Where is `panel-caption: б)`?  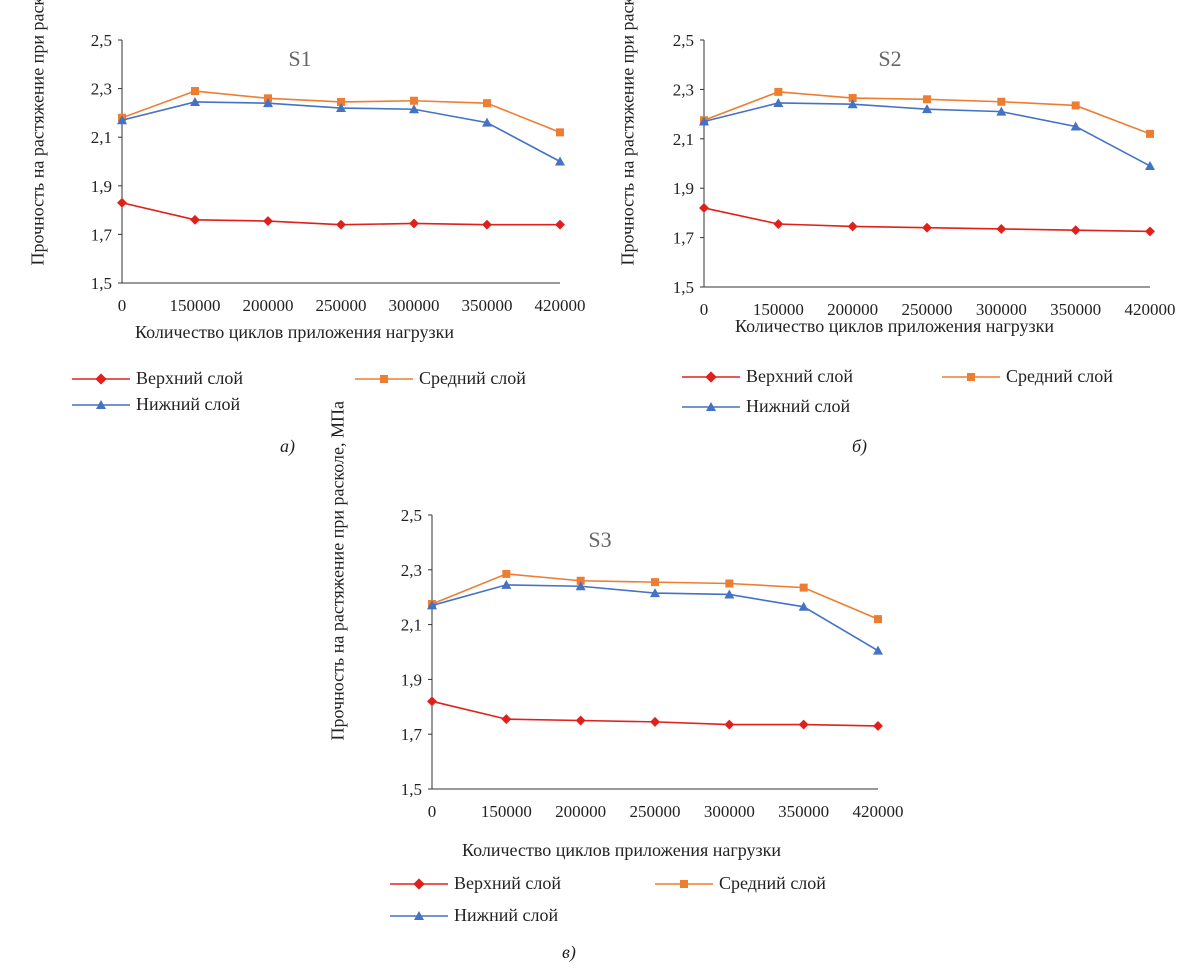 panel-caption: б) is located at coordinates (860, 446).